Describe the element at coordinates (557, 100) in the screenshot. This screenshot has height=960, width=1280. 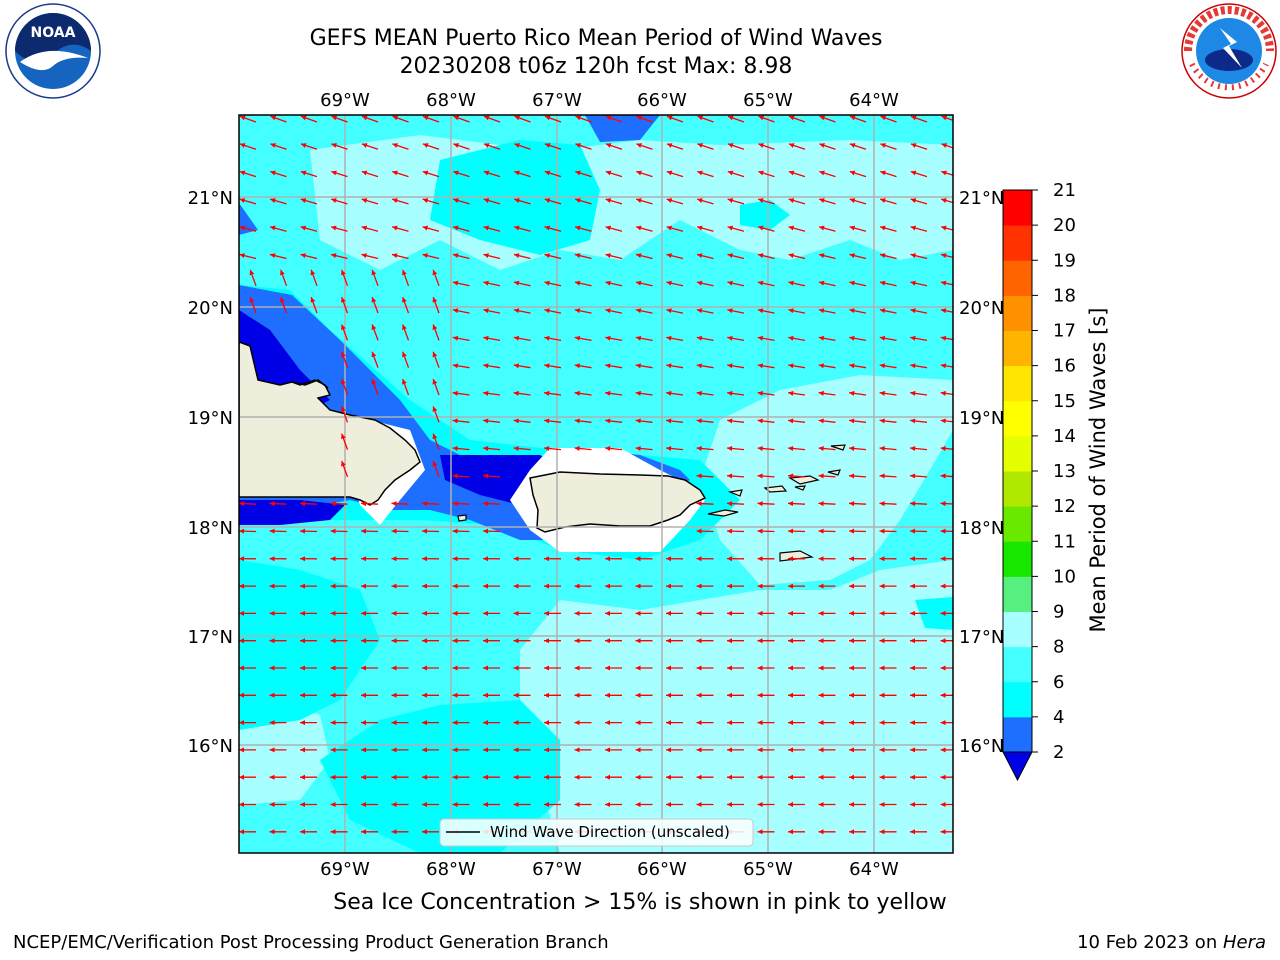
I see `lon-tick-top: 67°W` at that location.